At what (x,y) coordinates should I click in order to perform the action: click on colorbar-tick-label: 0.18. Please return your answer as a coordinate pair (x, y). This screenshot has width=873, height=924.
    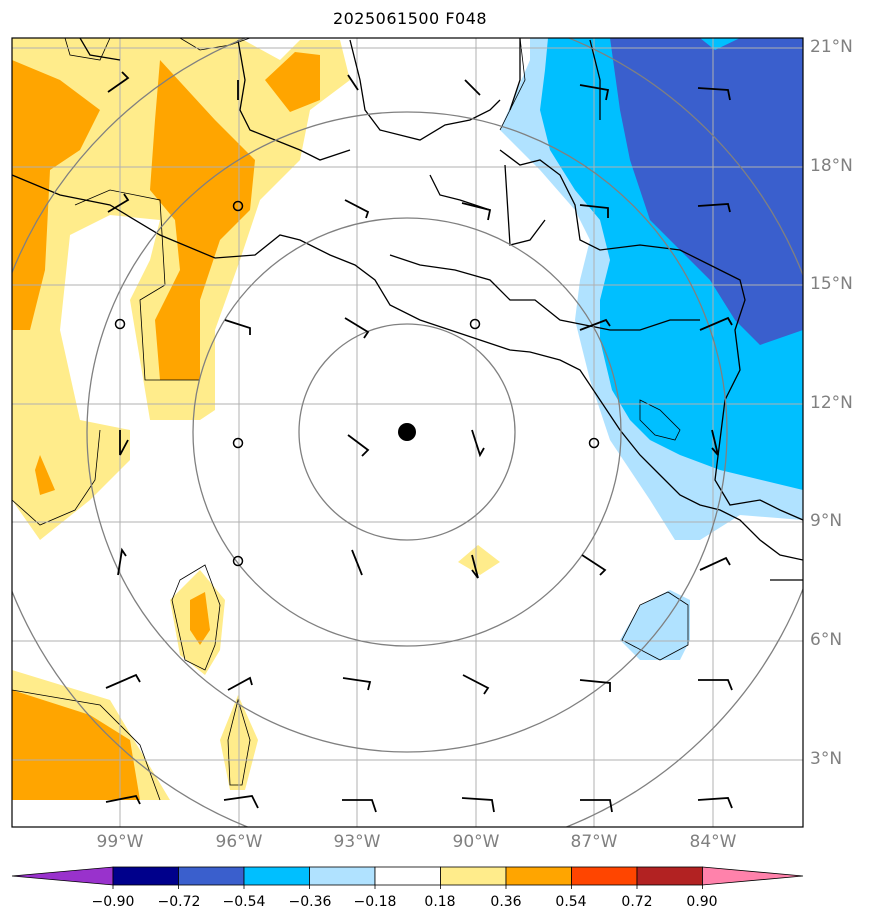
    Looking at the image, I should click on (440, 902).